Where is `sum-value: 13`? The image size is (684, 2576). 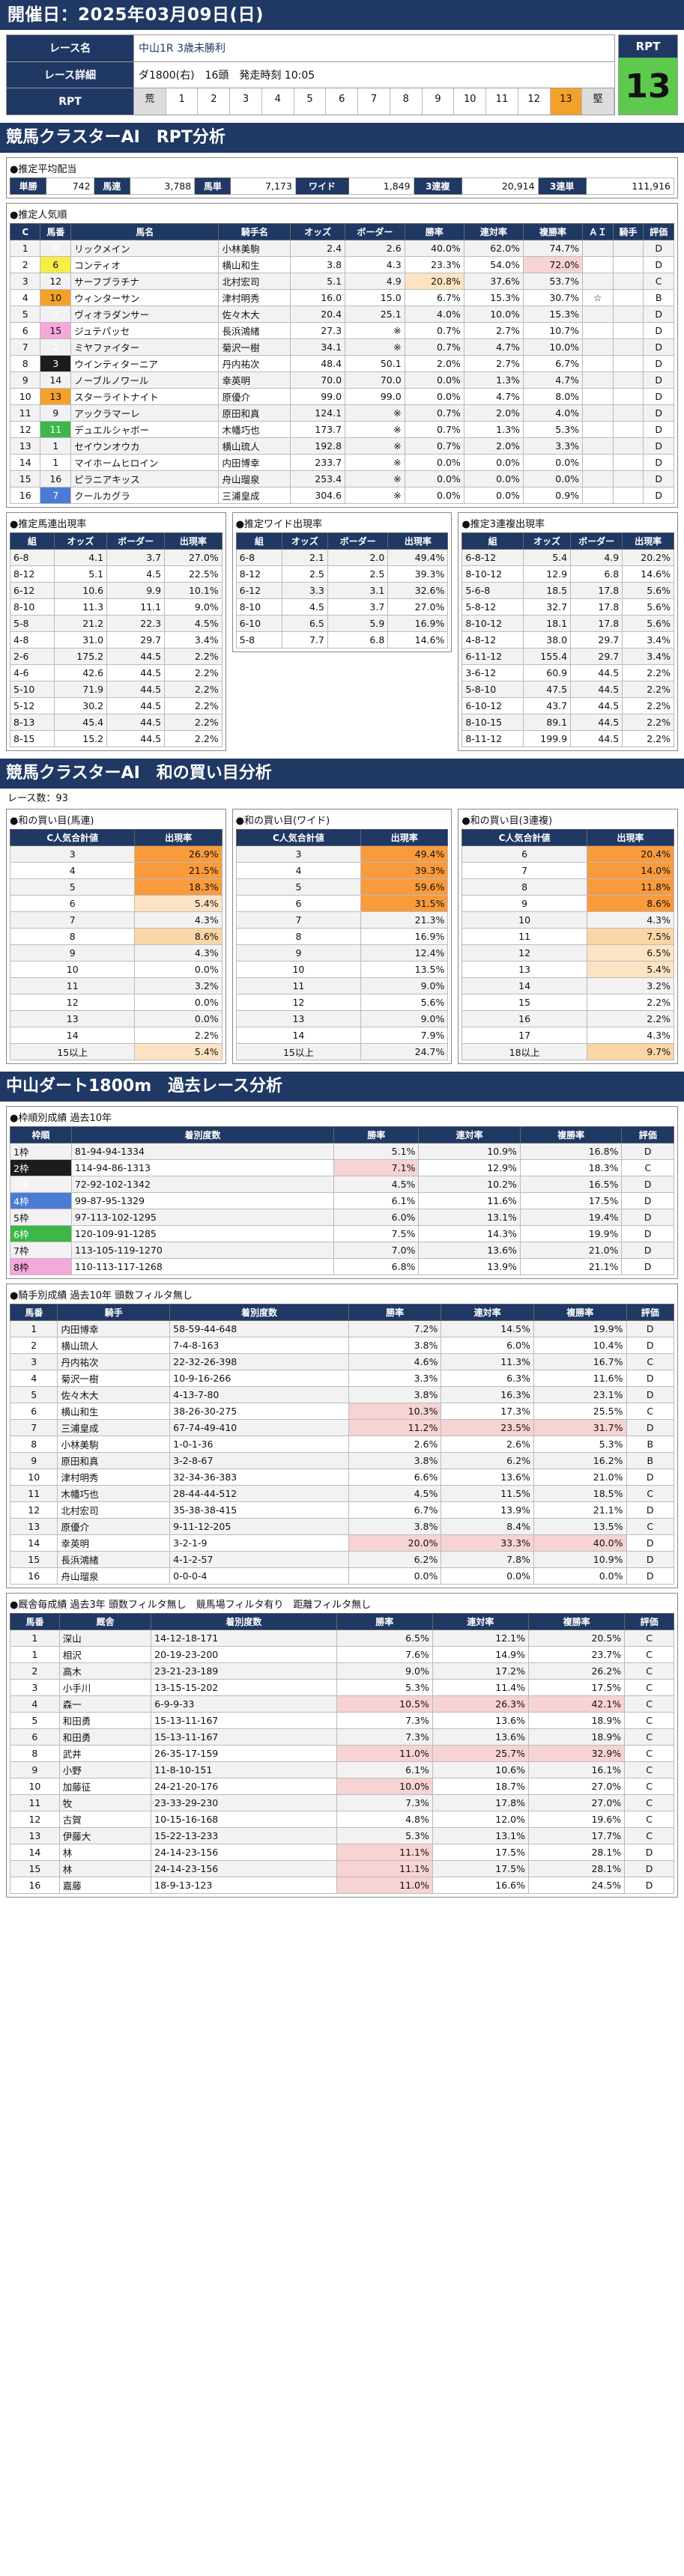
sum-value: 13 is located at coordinates (524, 969).